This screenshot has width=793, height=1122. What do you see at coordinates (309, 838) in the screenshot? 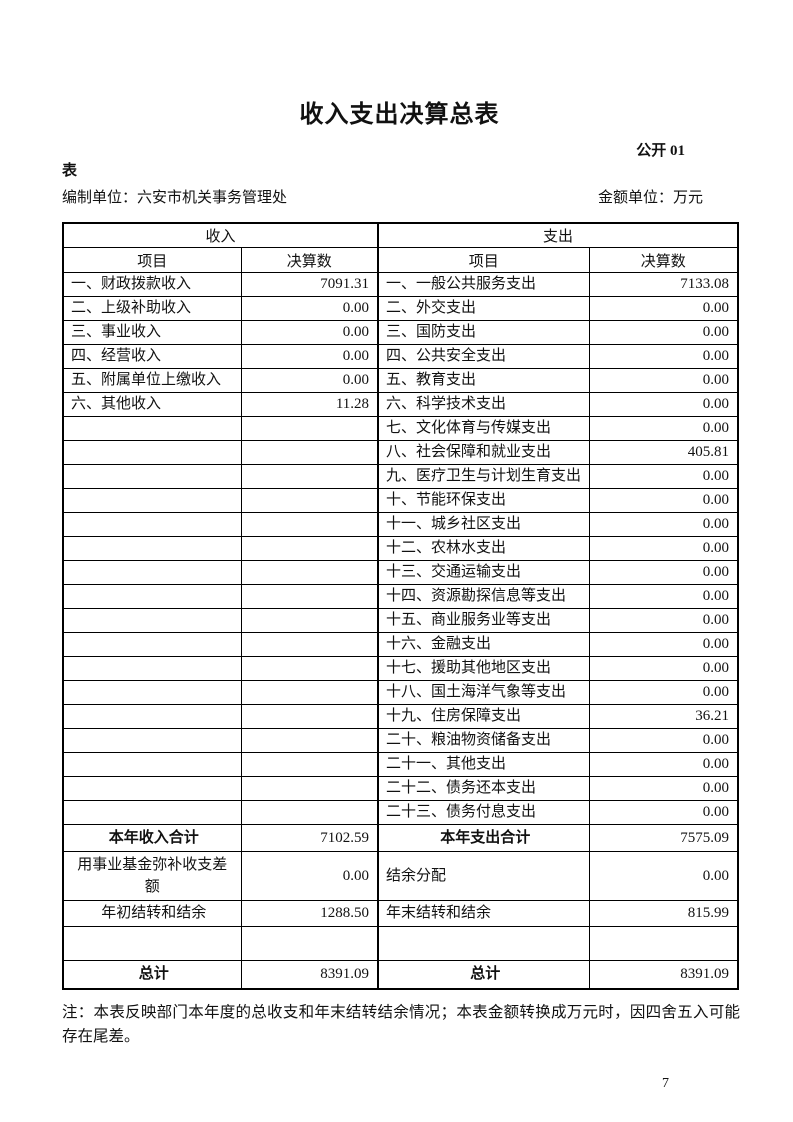
I see `income-amount-cell: 7102.59` at bounding box center [309, 838].